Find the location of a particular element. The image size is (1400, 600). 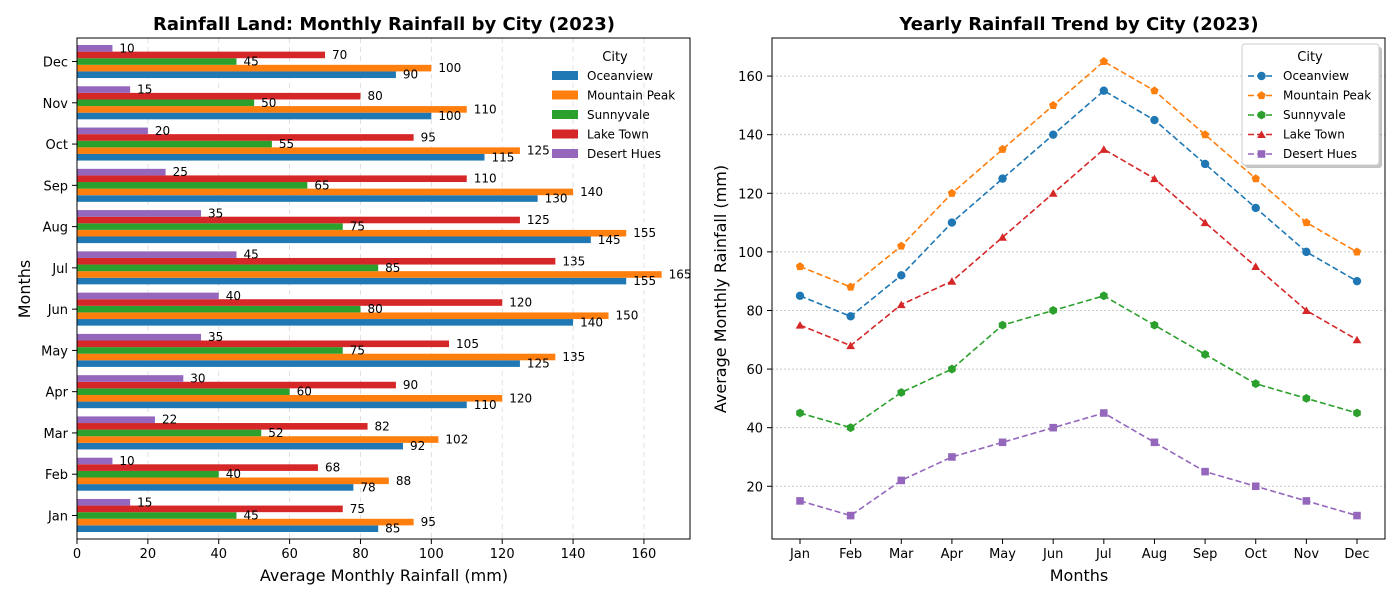

bar-desert-hues-feb is located at coordinates (95, 461).